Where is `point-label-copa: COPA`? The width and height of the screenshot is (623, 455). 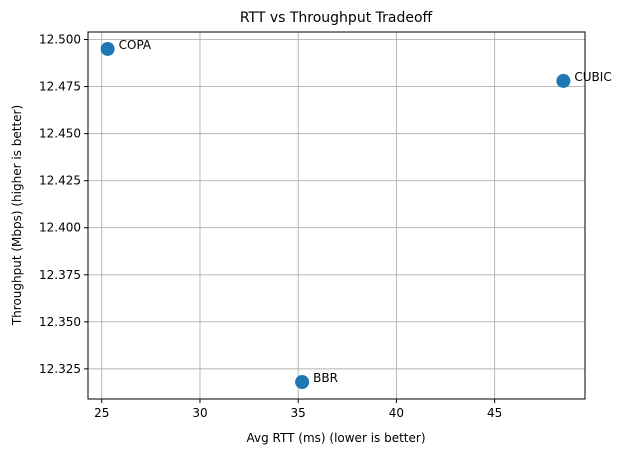
point-label-copa: COPA is located at coordinates (135, 45).